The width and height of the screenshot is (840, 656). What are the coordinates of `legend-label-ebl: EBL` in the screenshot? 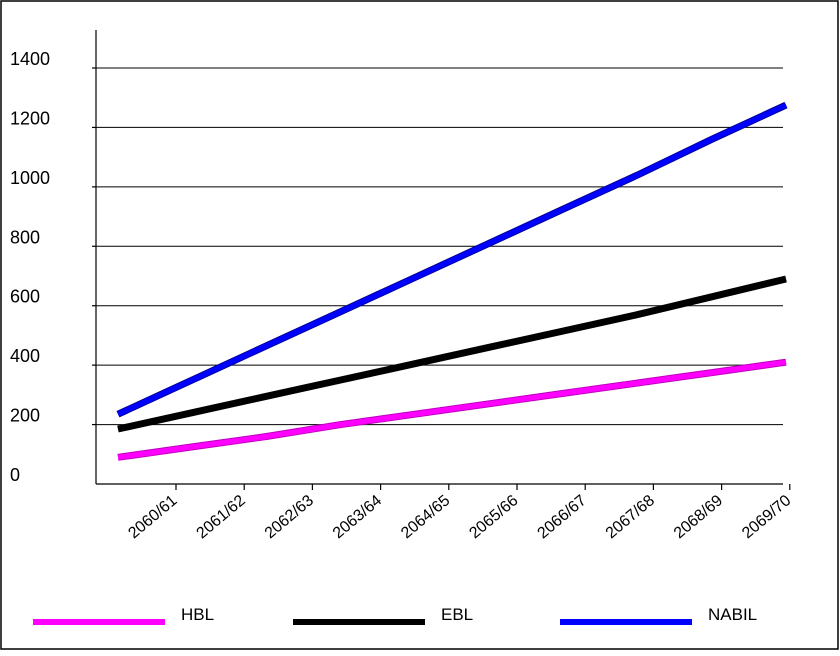 It's located at (457, 614).